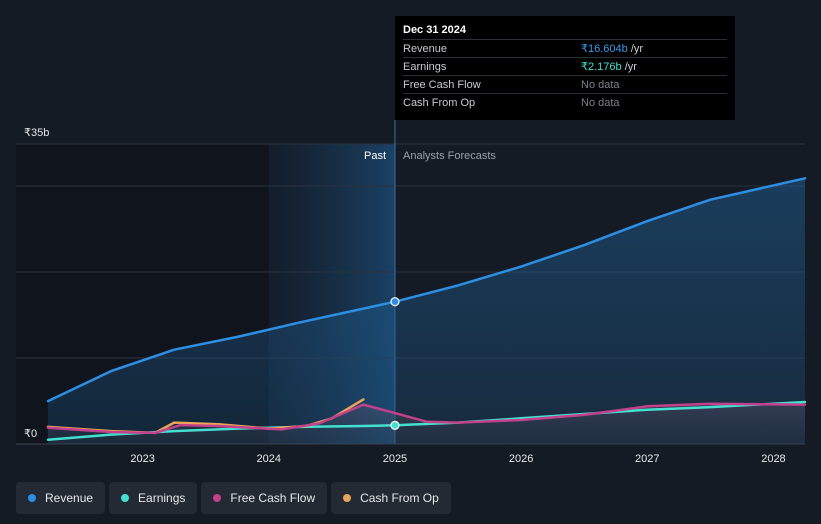  Describe the element at coordinates (449, 156) in the screenshot. I see `forecast-label: Analysts Forecasts` at that location.